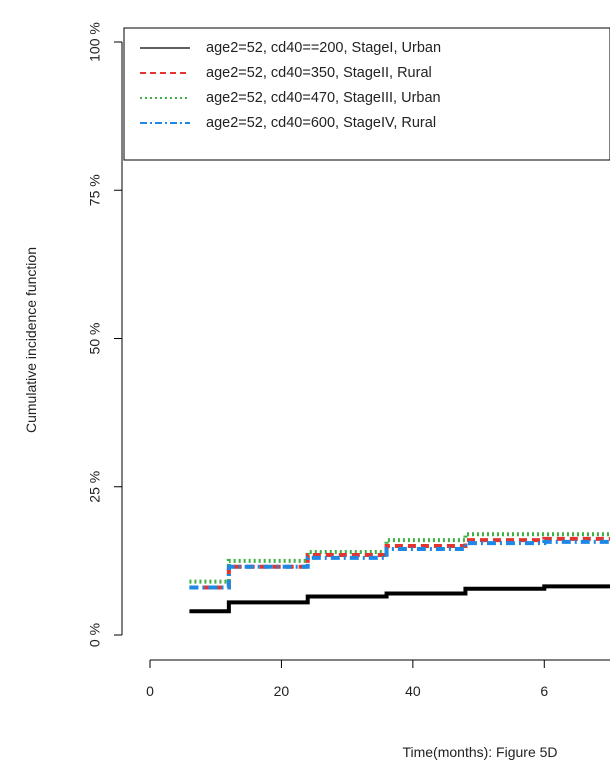 This screenshot has height=775, width=610. Describe the element at coordinates (150, 691) in the screenshot. I see `x-tick-label: 0` at that location.